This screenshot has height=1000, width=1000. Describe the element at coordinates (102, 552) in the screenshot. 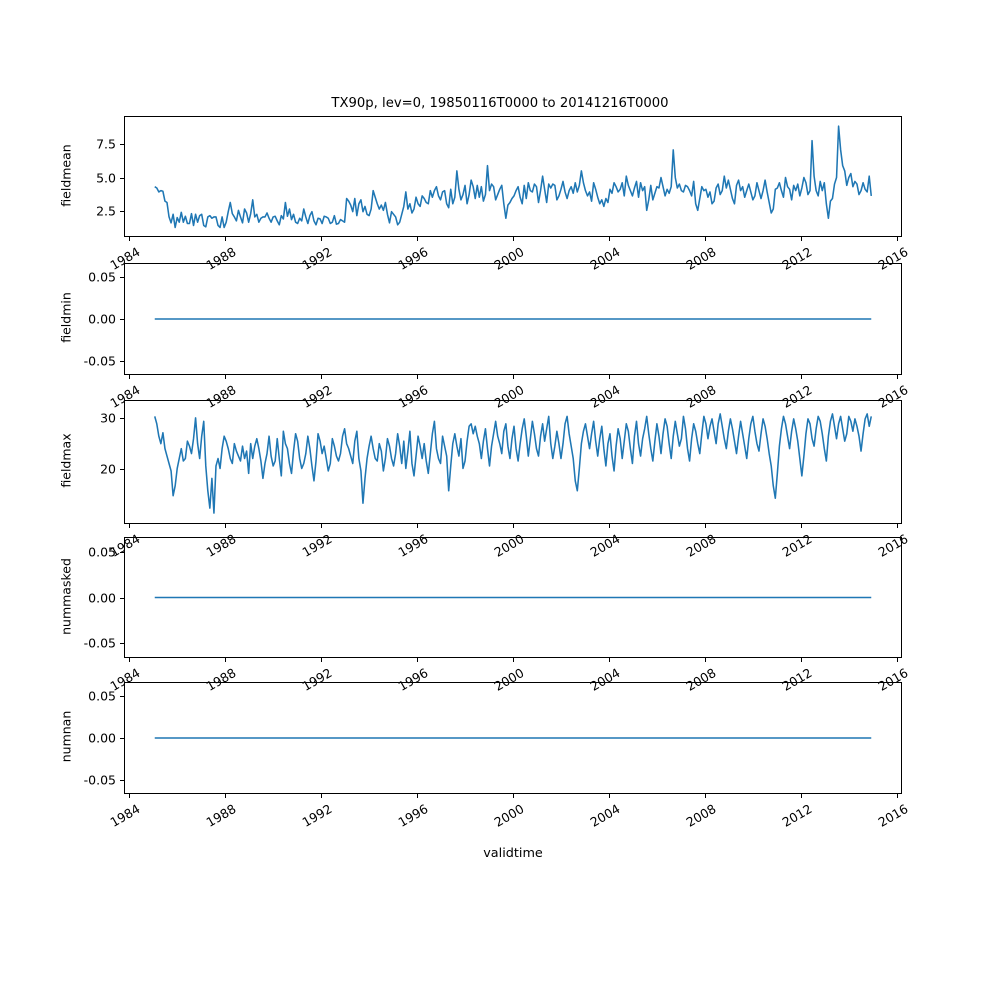

I see `y-tick-label-nummasked-2: 0.05` at that location.